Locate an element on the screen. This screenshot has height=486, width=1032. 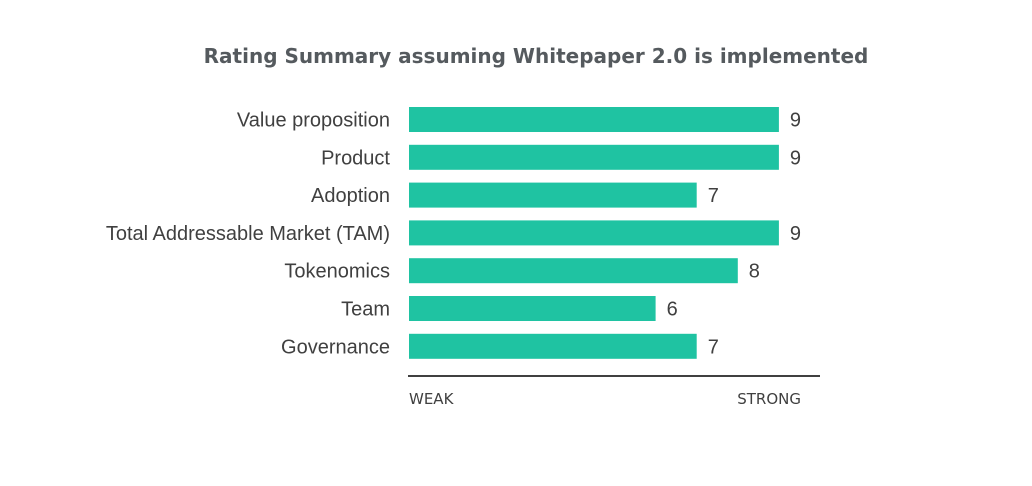
category-label: Team is located at coordinates (365, 310).